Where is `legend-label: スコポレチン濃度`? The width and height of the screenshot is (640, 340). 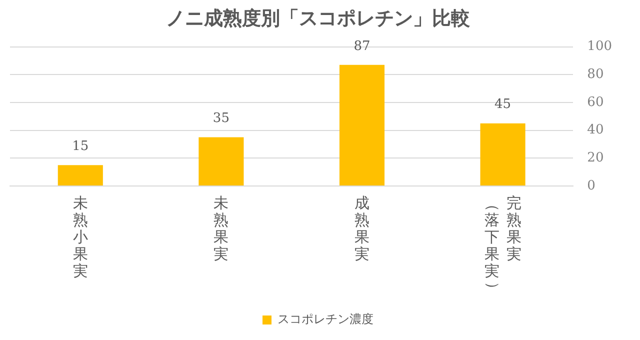 legend-label: スコポレチン濃度 is located at coordinates (326, 319).